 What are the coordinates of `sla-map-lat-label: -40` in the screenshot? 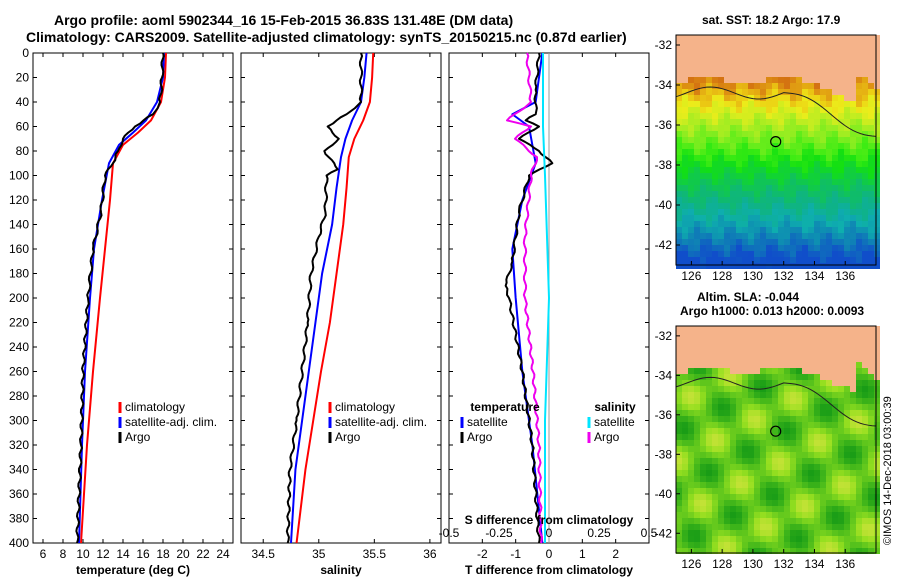 It's located at (664, 494).